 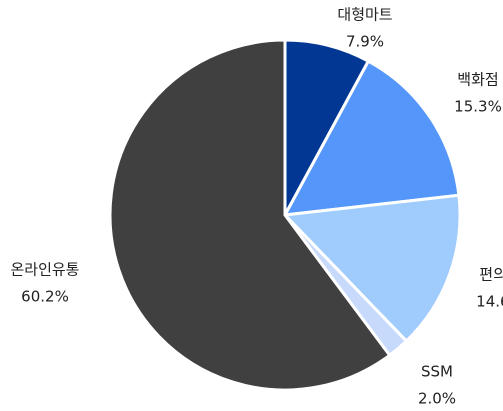 What do you see at coordinates (491, 275) in the screenshot?
I see `slice-label: 편의점` at bounding box center [491, 275].